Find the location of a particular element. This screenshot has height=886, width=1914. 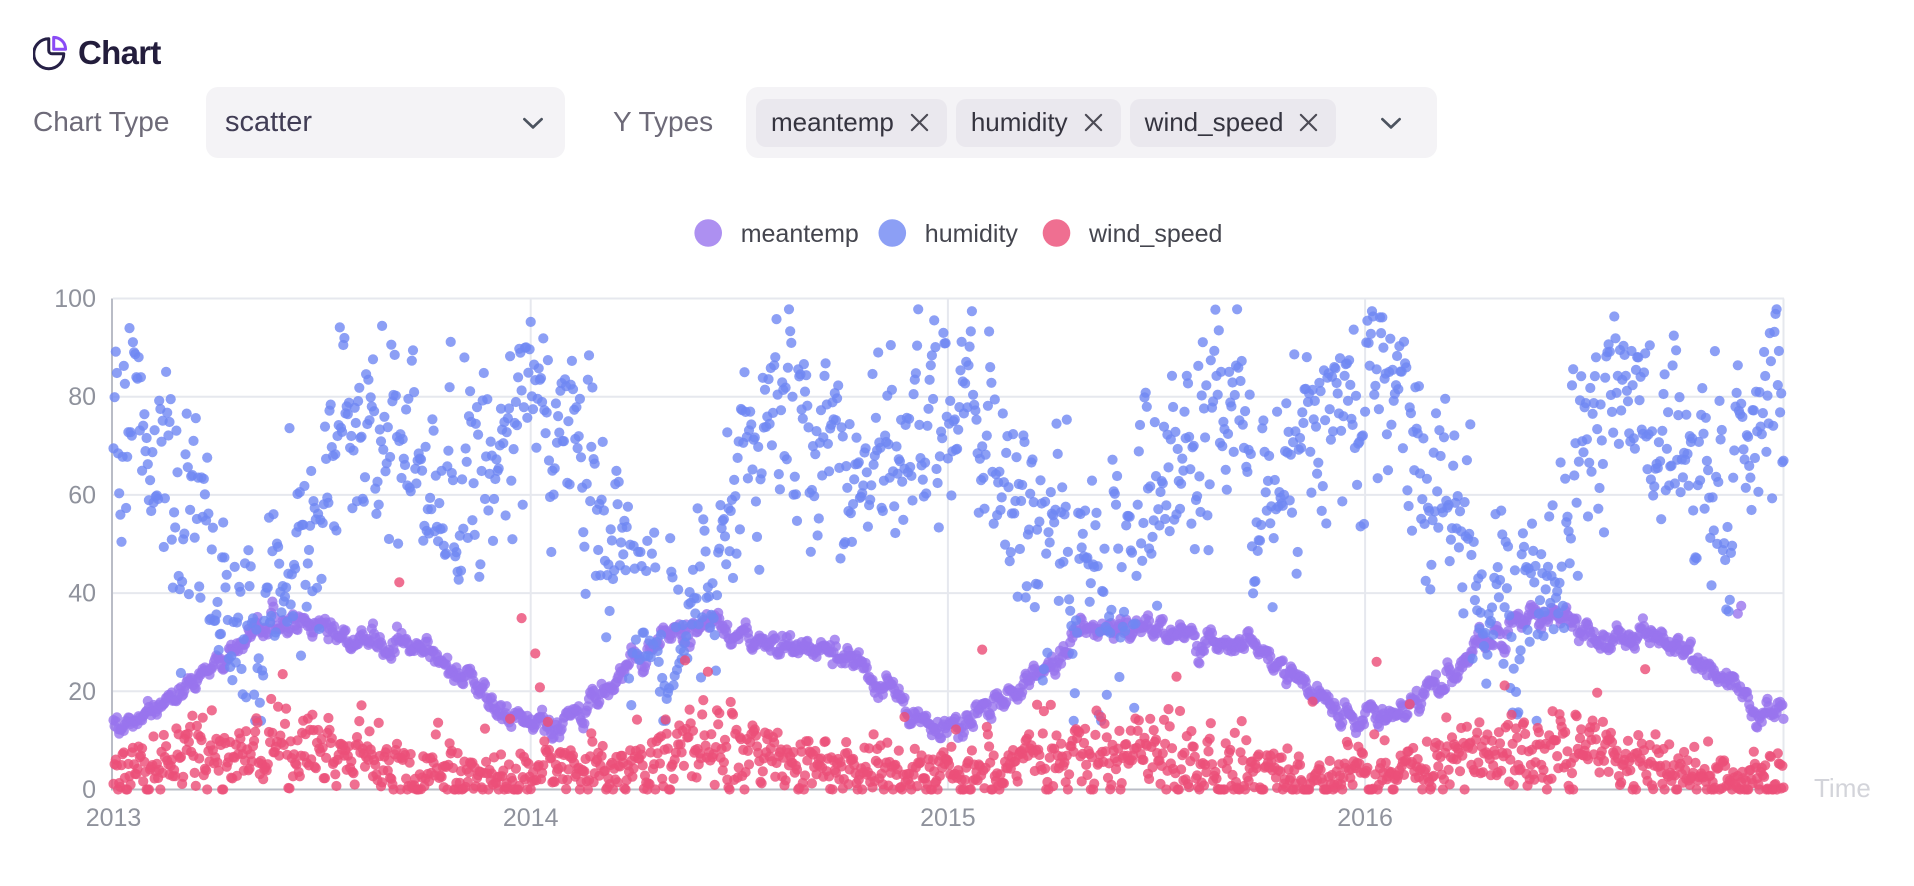

svg-text: 2013 is located at coordinates (114, 818).